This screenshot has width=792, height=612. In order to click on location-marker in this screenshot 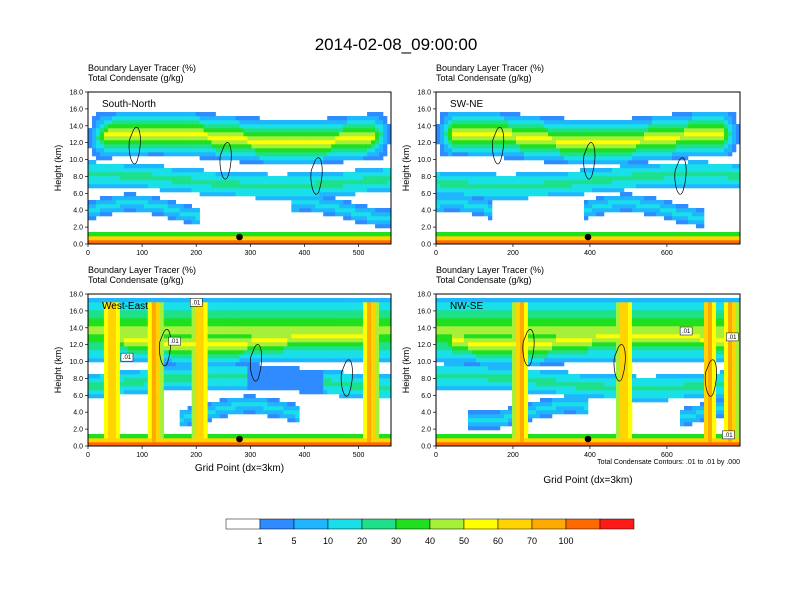, I will do `click(588, 237)`.